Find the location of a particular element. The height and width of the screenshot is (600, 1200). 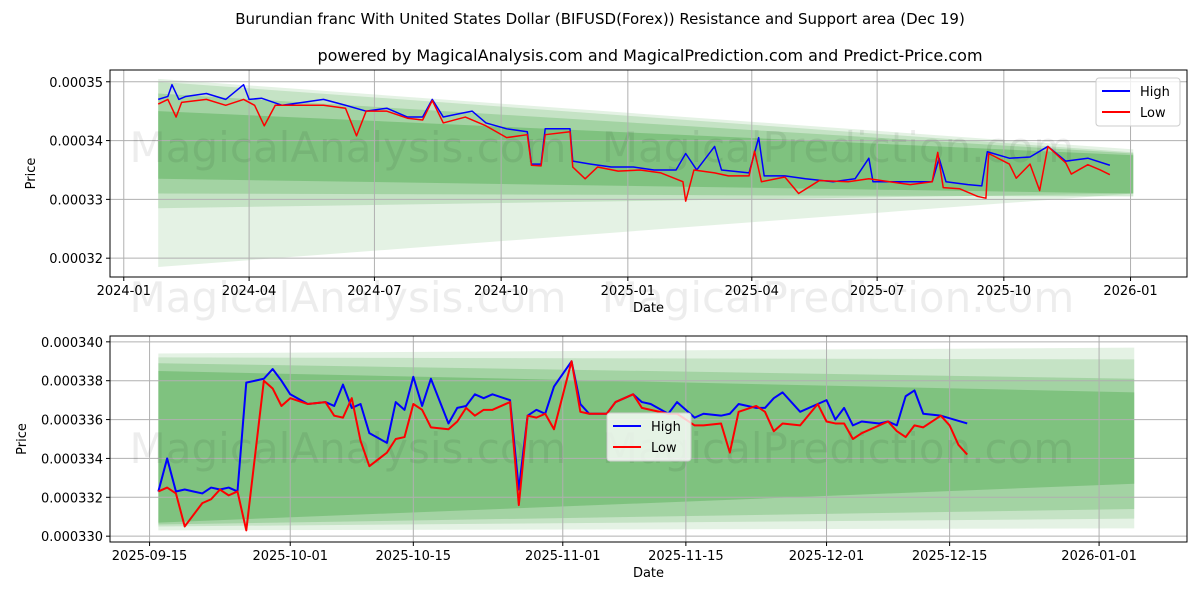

y-tick-label: 0.000332 is located at coordinates (72, 498).